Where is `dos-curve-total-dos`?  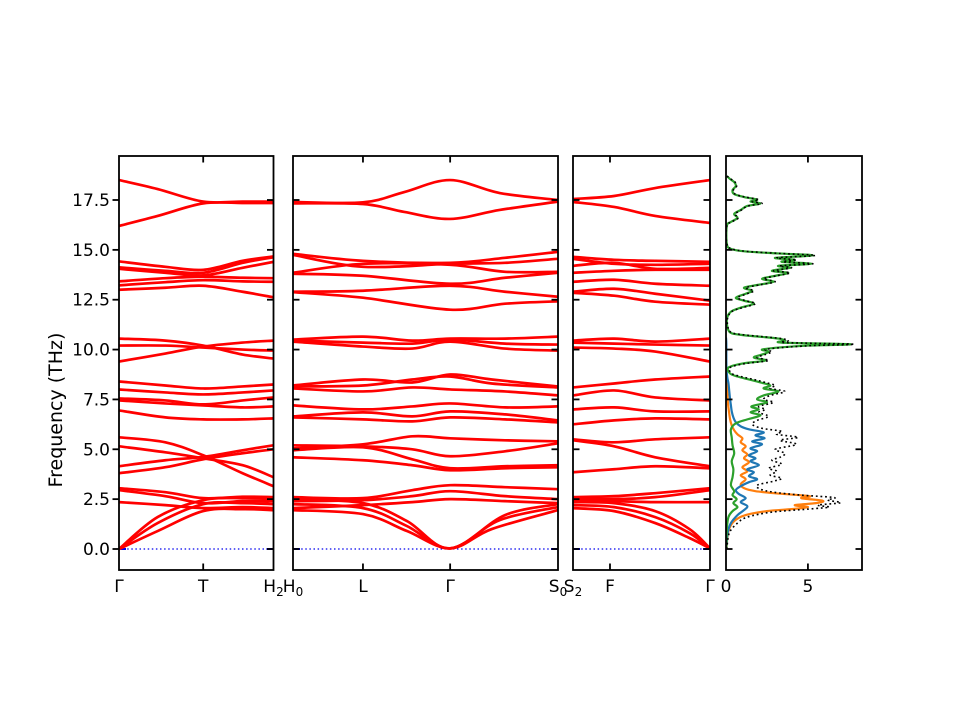 dos-curve-total-dos is located at coordinates (790, 362).